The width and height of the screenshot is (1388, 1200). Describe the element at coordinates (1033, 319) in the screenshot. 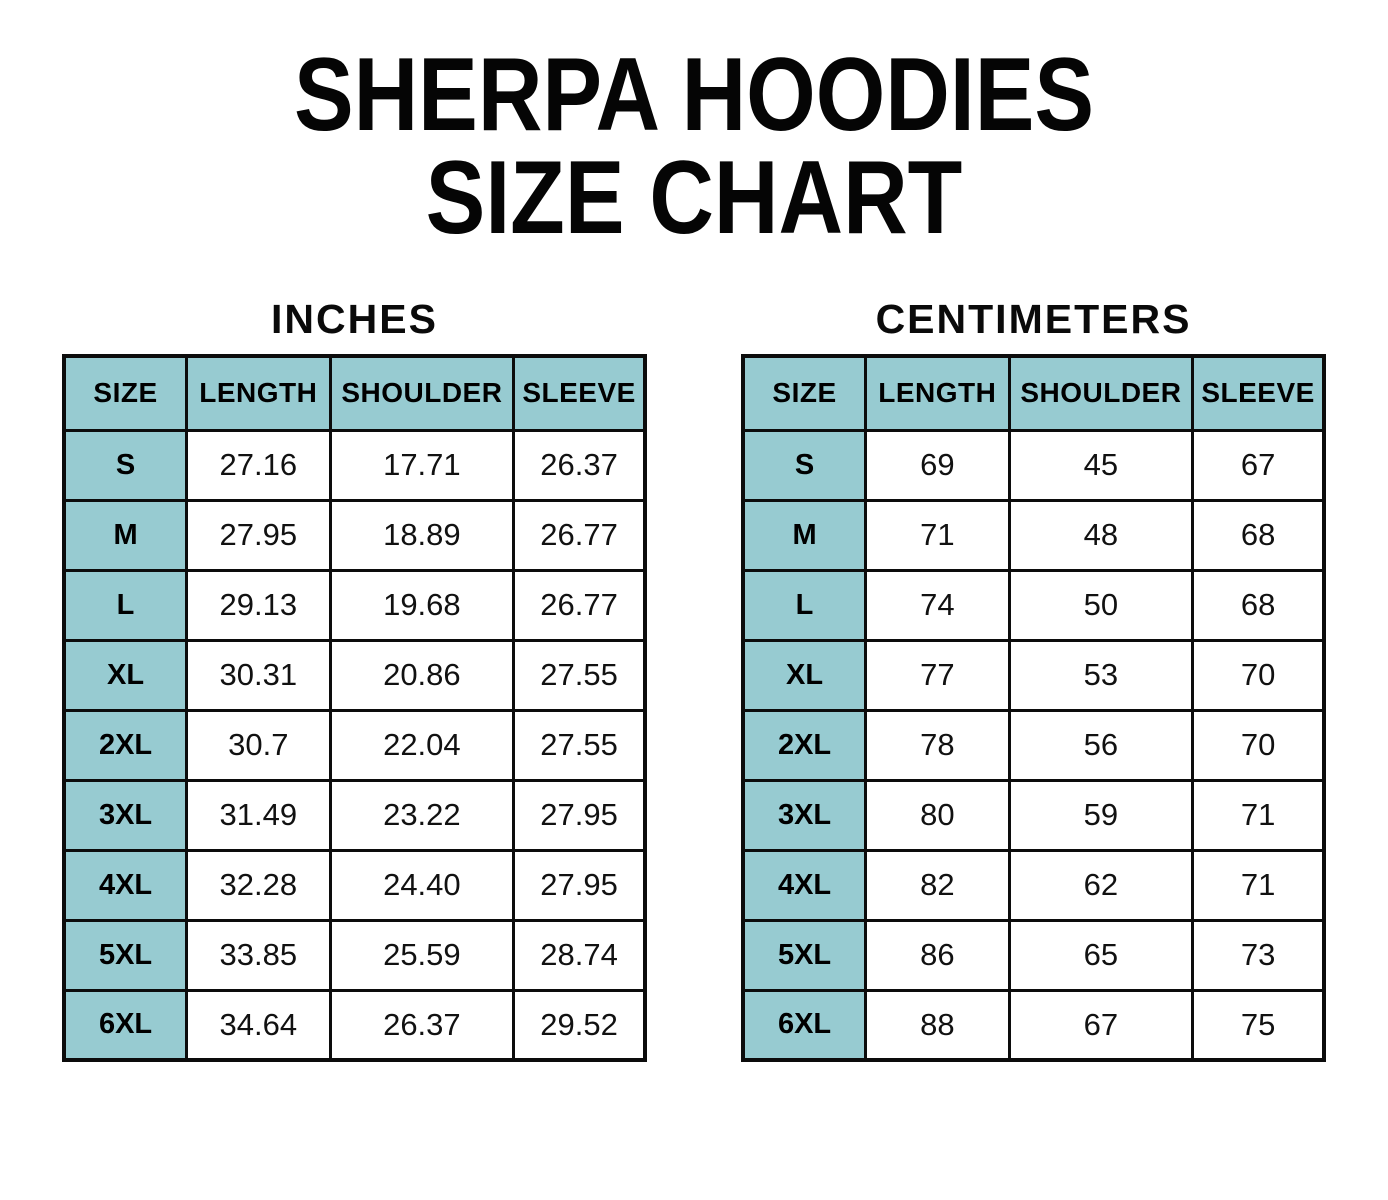

I see `centimeters-title: CENTIMETERS` at that location.